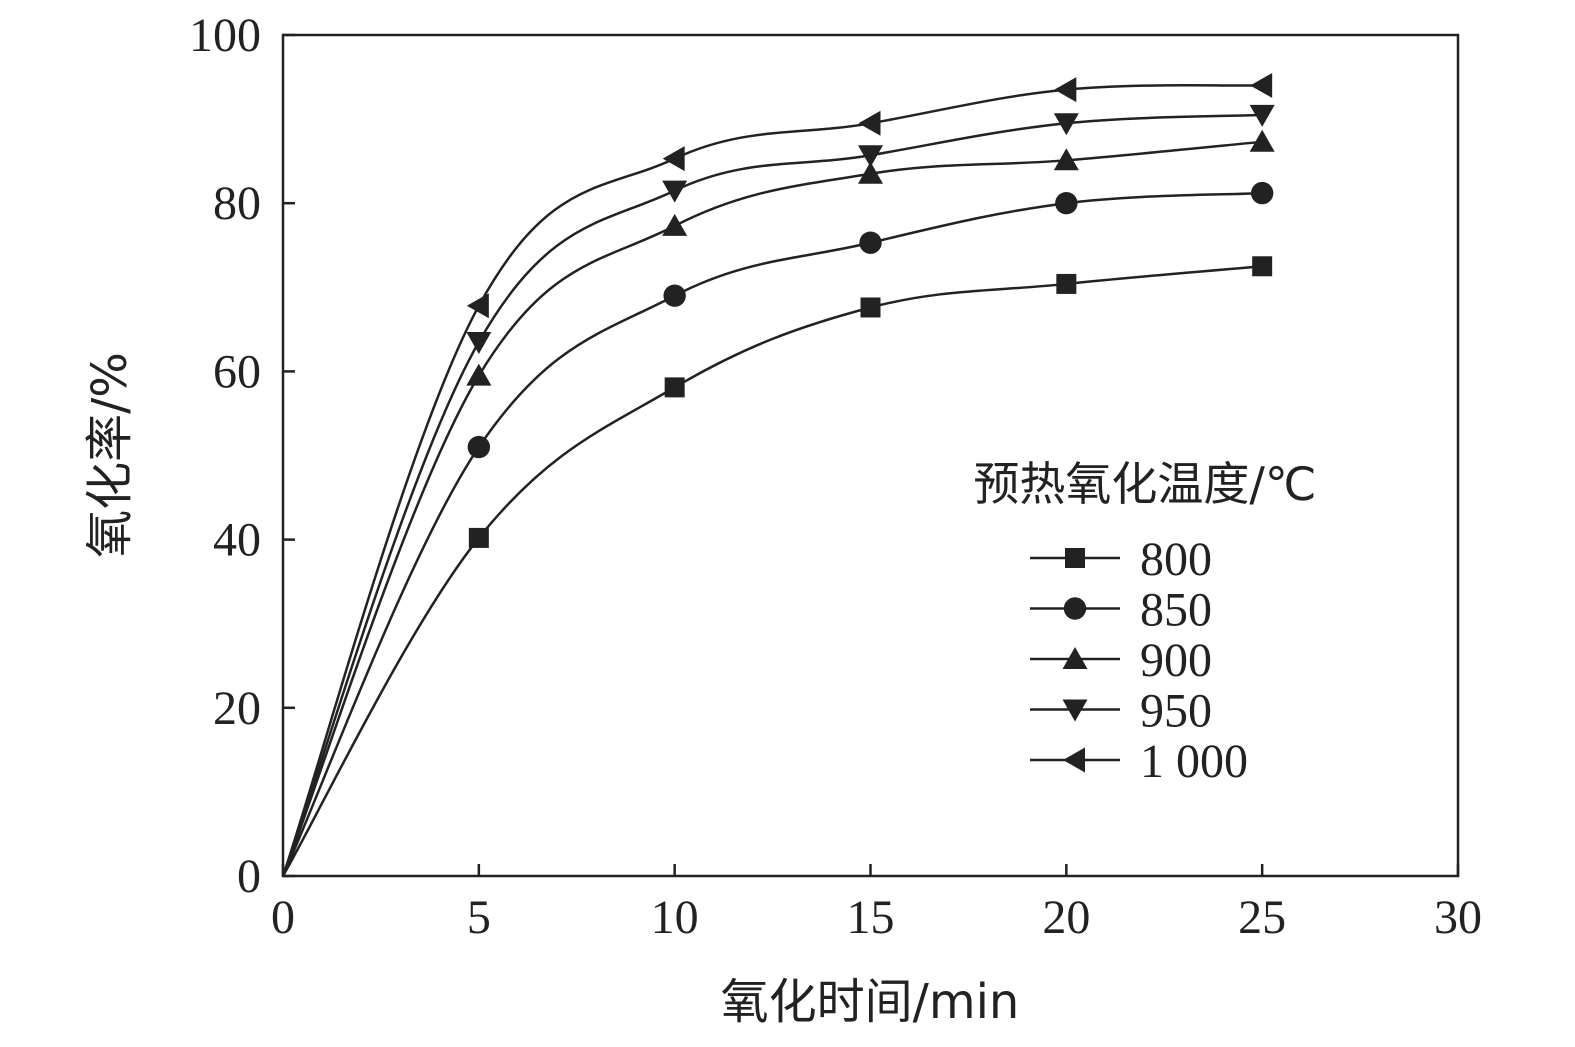  What do you see at coordinates (237, 540) in the screenshot?
I see `y-tick-label: 40` at bounding box center [237, 540].